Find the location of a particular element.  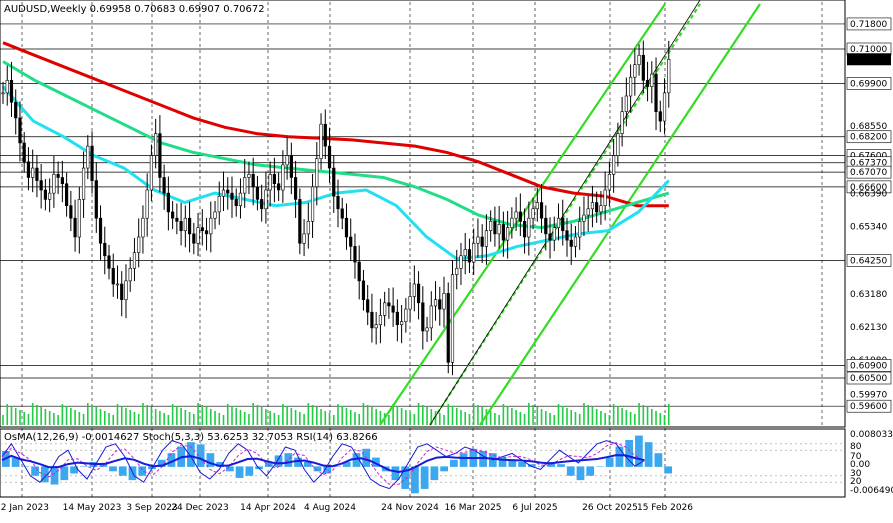

time-tick-label: 26 Oct 2025 is located at coordinates (610, 508).